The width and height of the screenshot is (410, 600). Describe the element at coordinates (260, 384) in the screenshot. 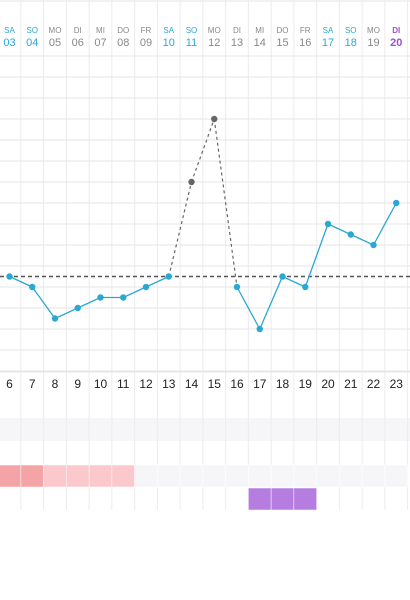

I see `cycle-day: 17` at that location.